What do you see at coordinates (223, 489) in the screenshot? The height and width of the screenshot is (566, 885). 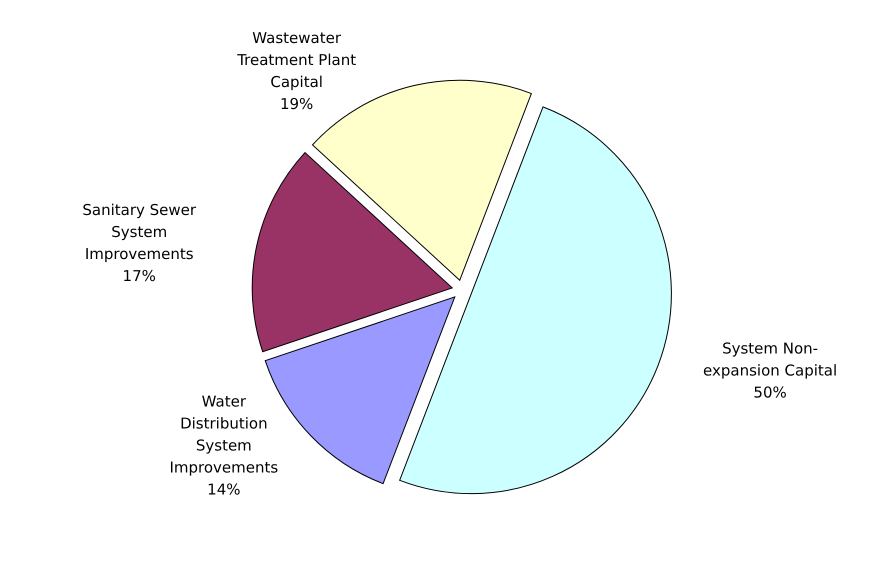 I see `data-label: 14%` at bounding box center [223, 489].